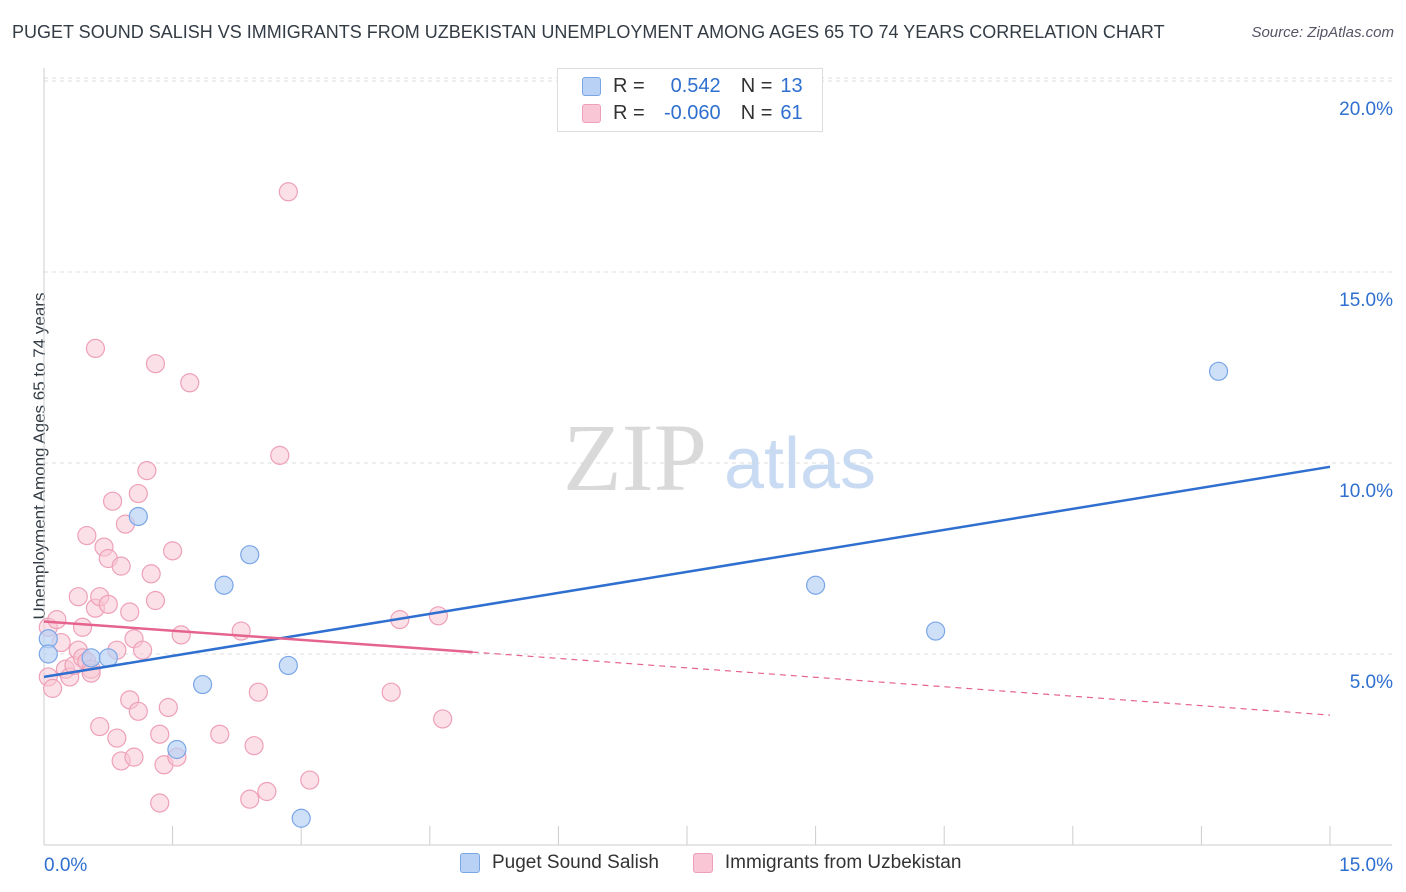 The height and width of the screenshot is (892, 1406). I want to click on legend-row-uzbekistan: R = -0.060 N = 61, so click(692, 113).